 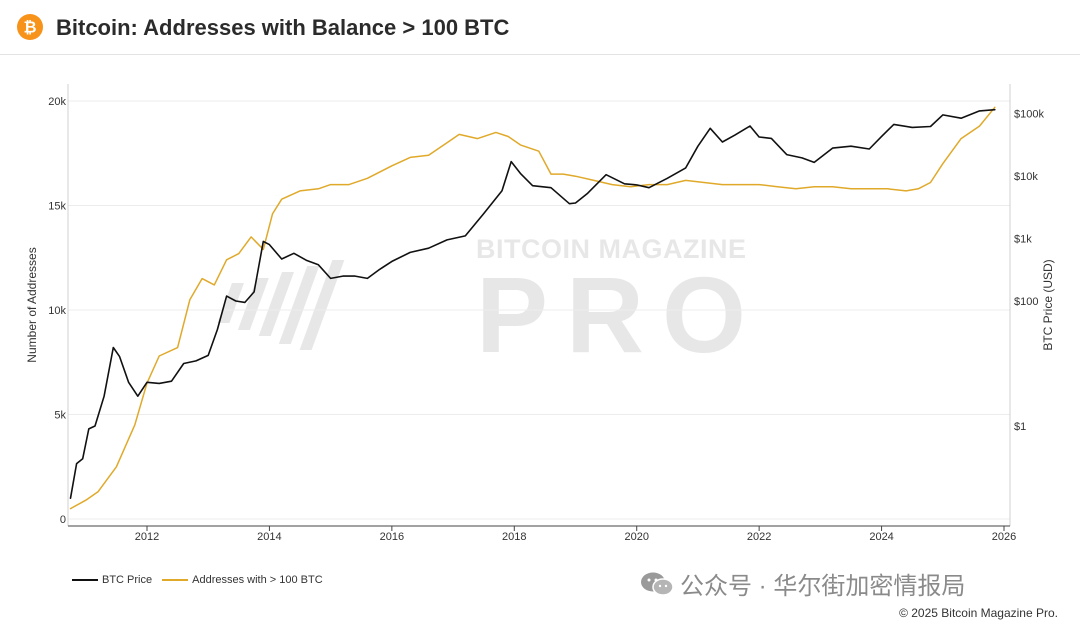 I want to click on y-right-tick-label: $1, so click(x=1020, y=427).